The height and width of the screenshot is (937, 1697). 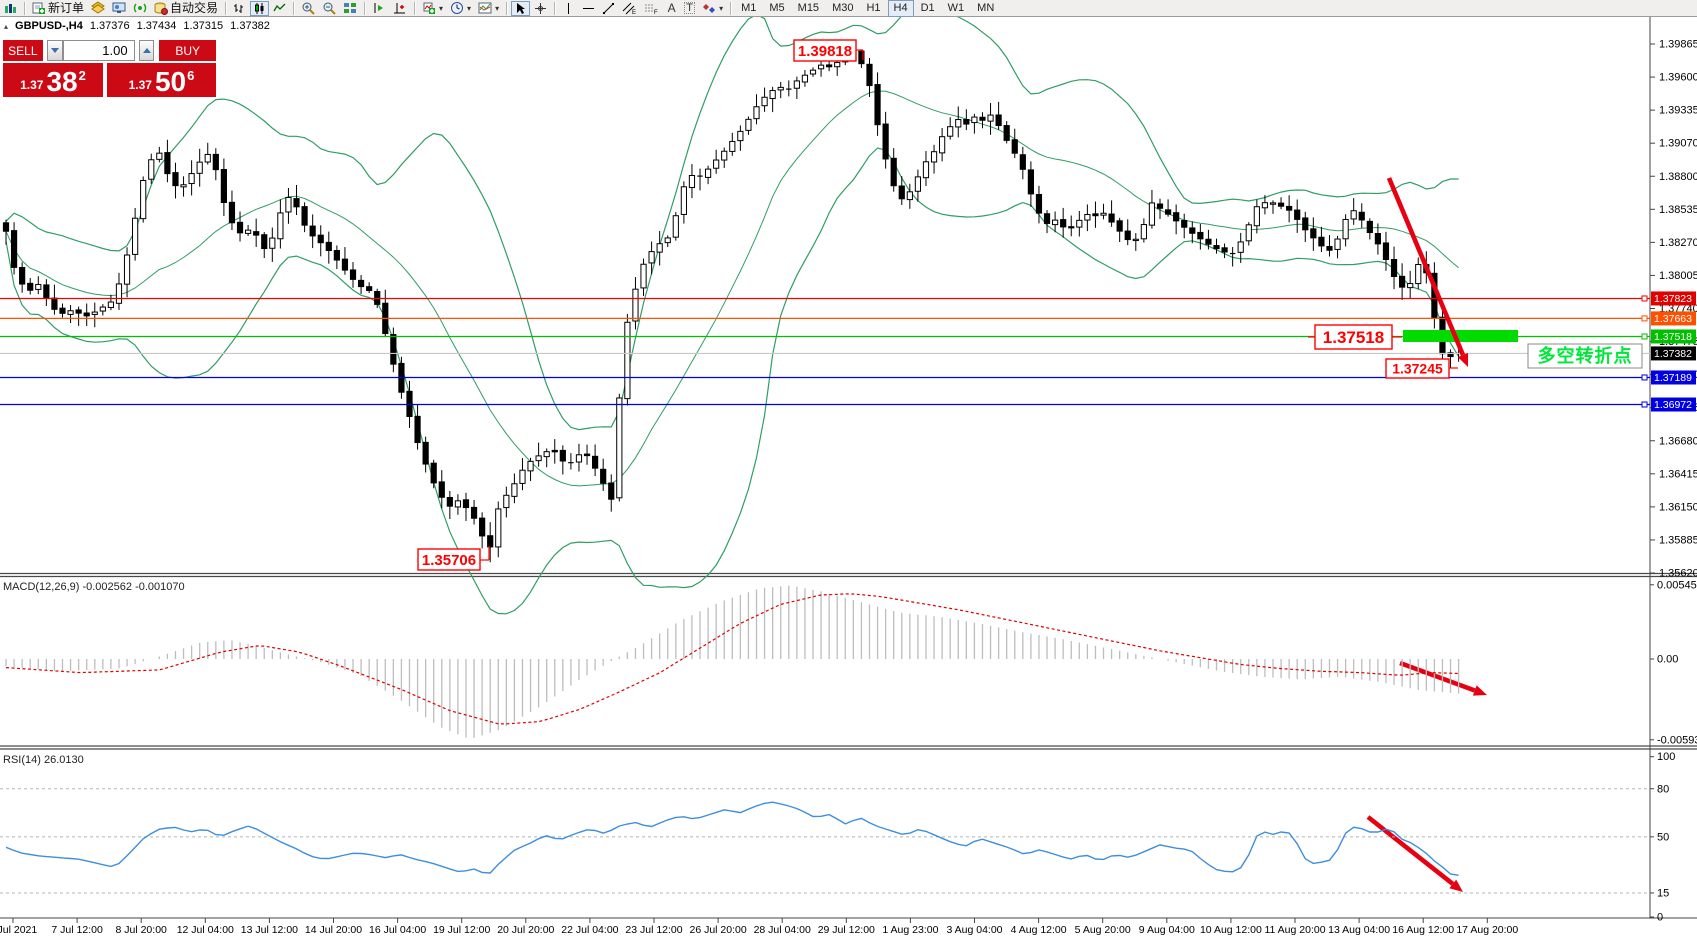 What do you see at coordinates (843, 7) in the screenshot?
I see `tf-m30-button: M30` at bounding box center [843, 7].